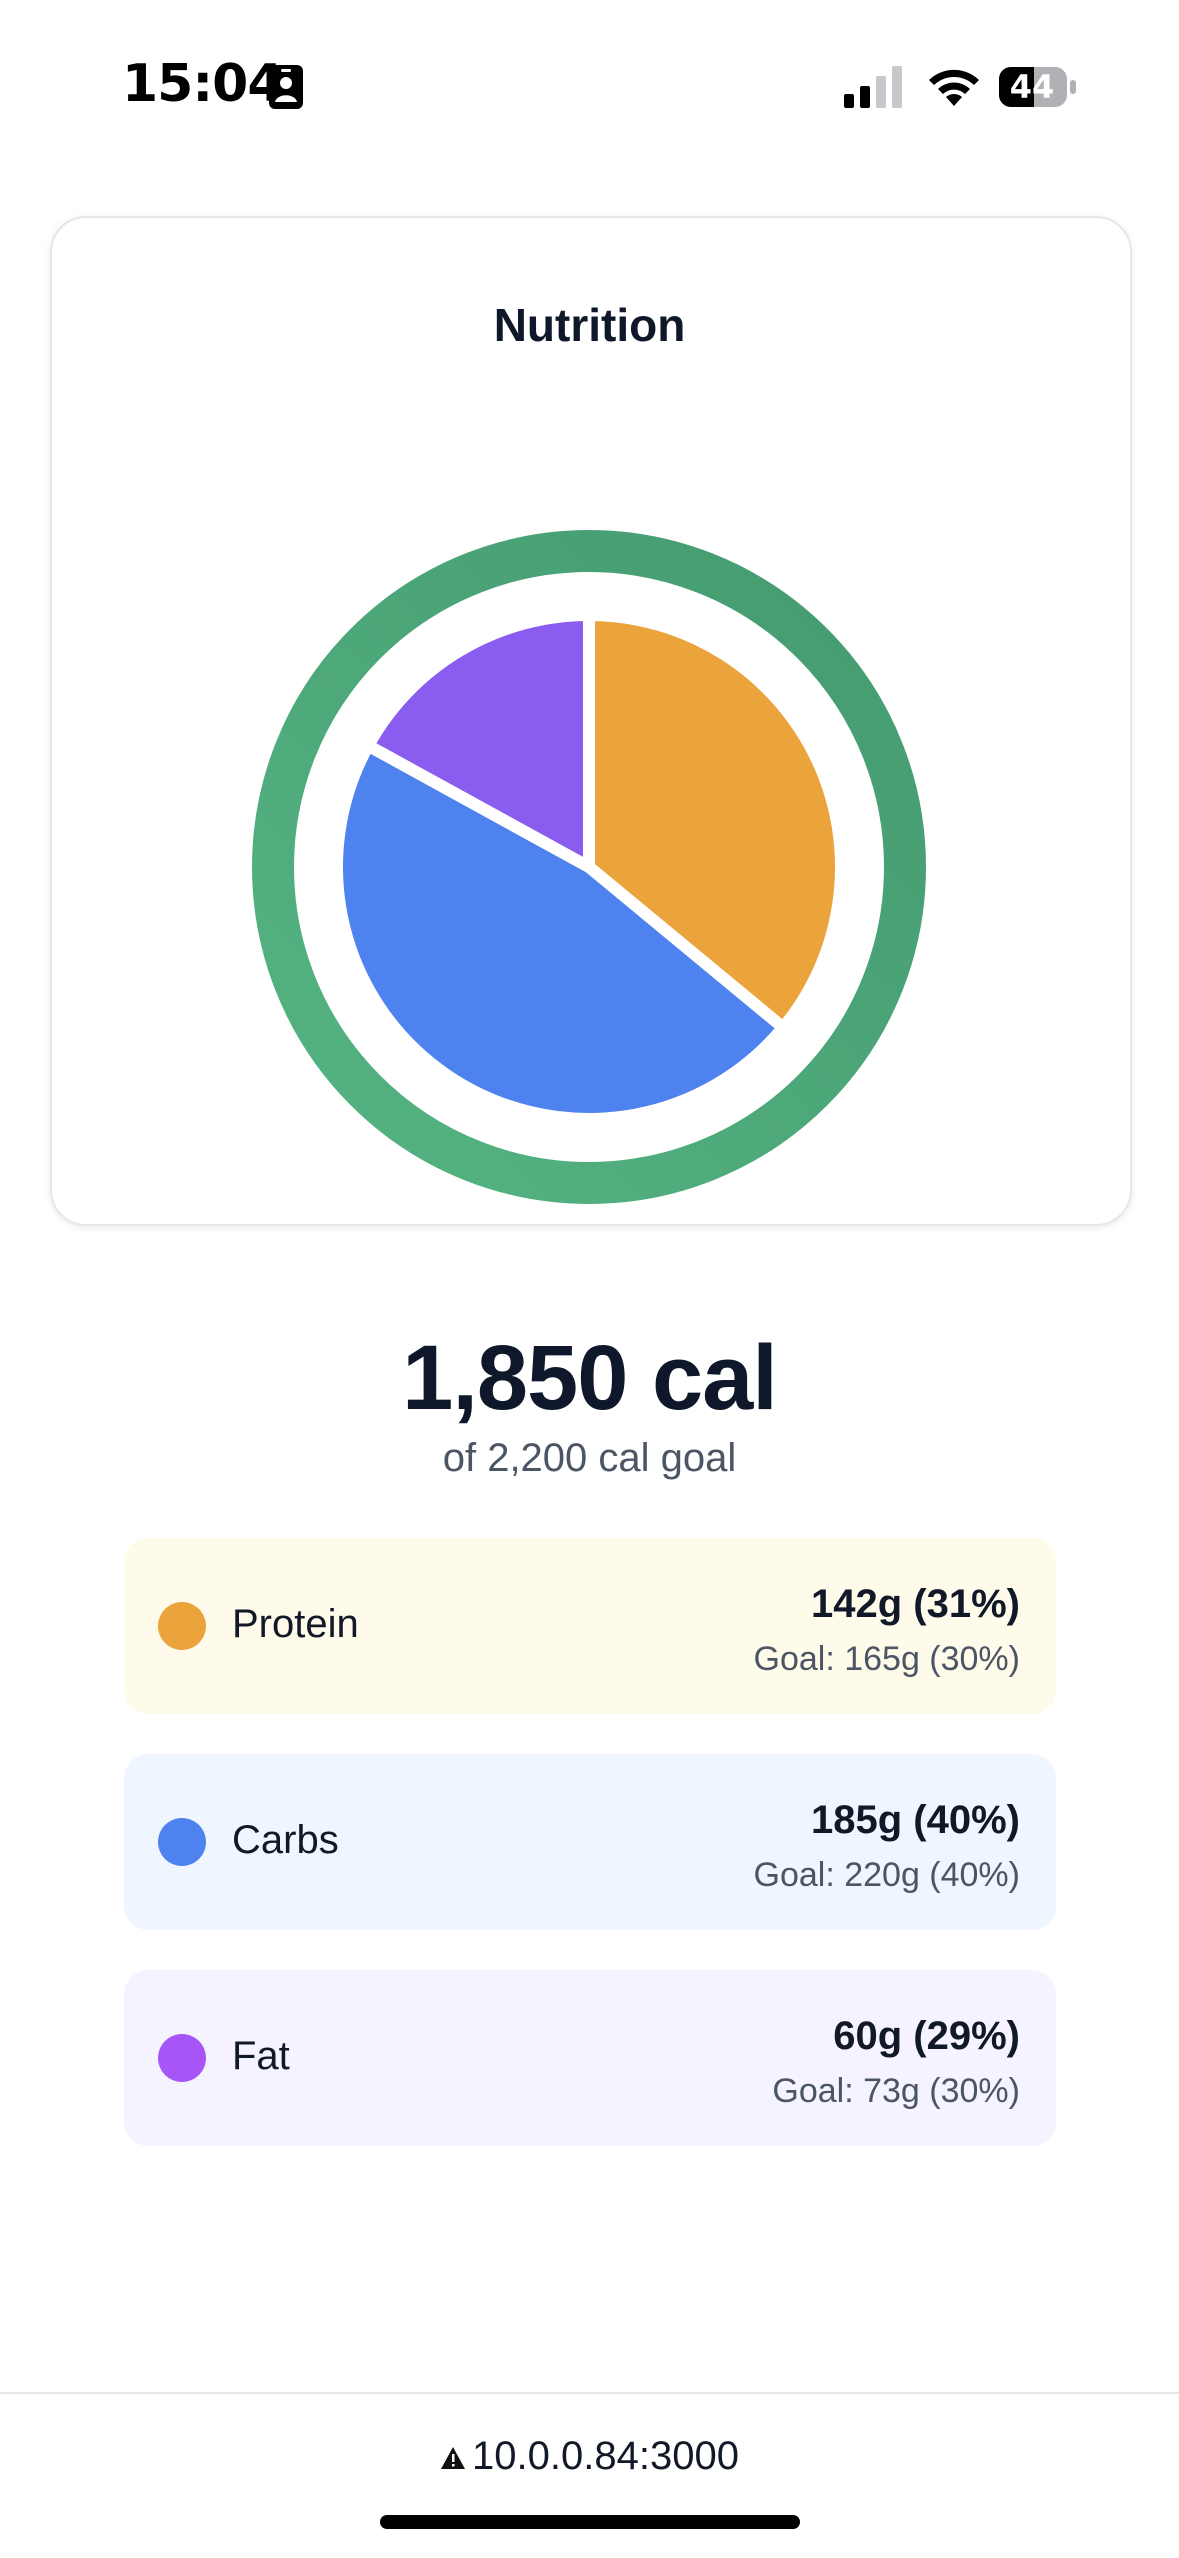 This screenshot has width=1179, height=2558. I want to click on wifi-icon, so click(954, 87).